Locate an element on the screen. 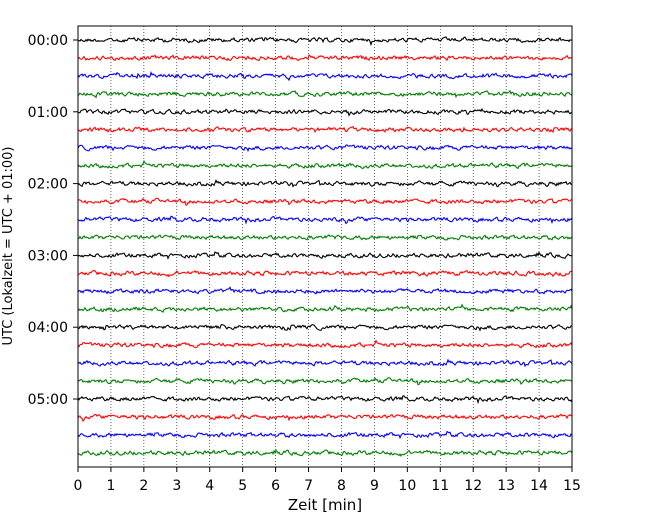  y-tick-label: 02:00 is located at coordinates (48, 185).